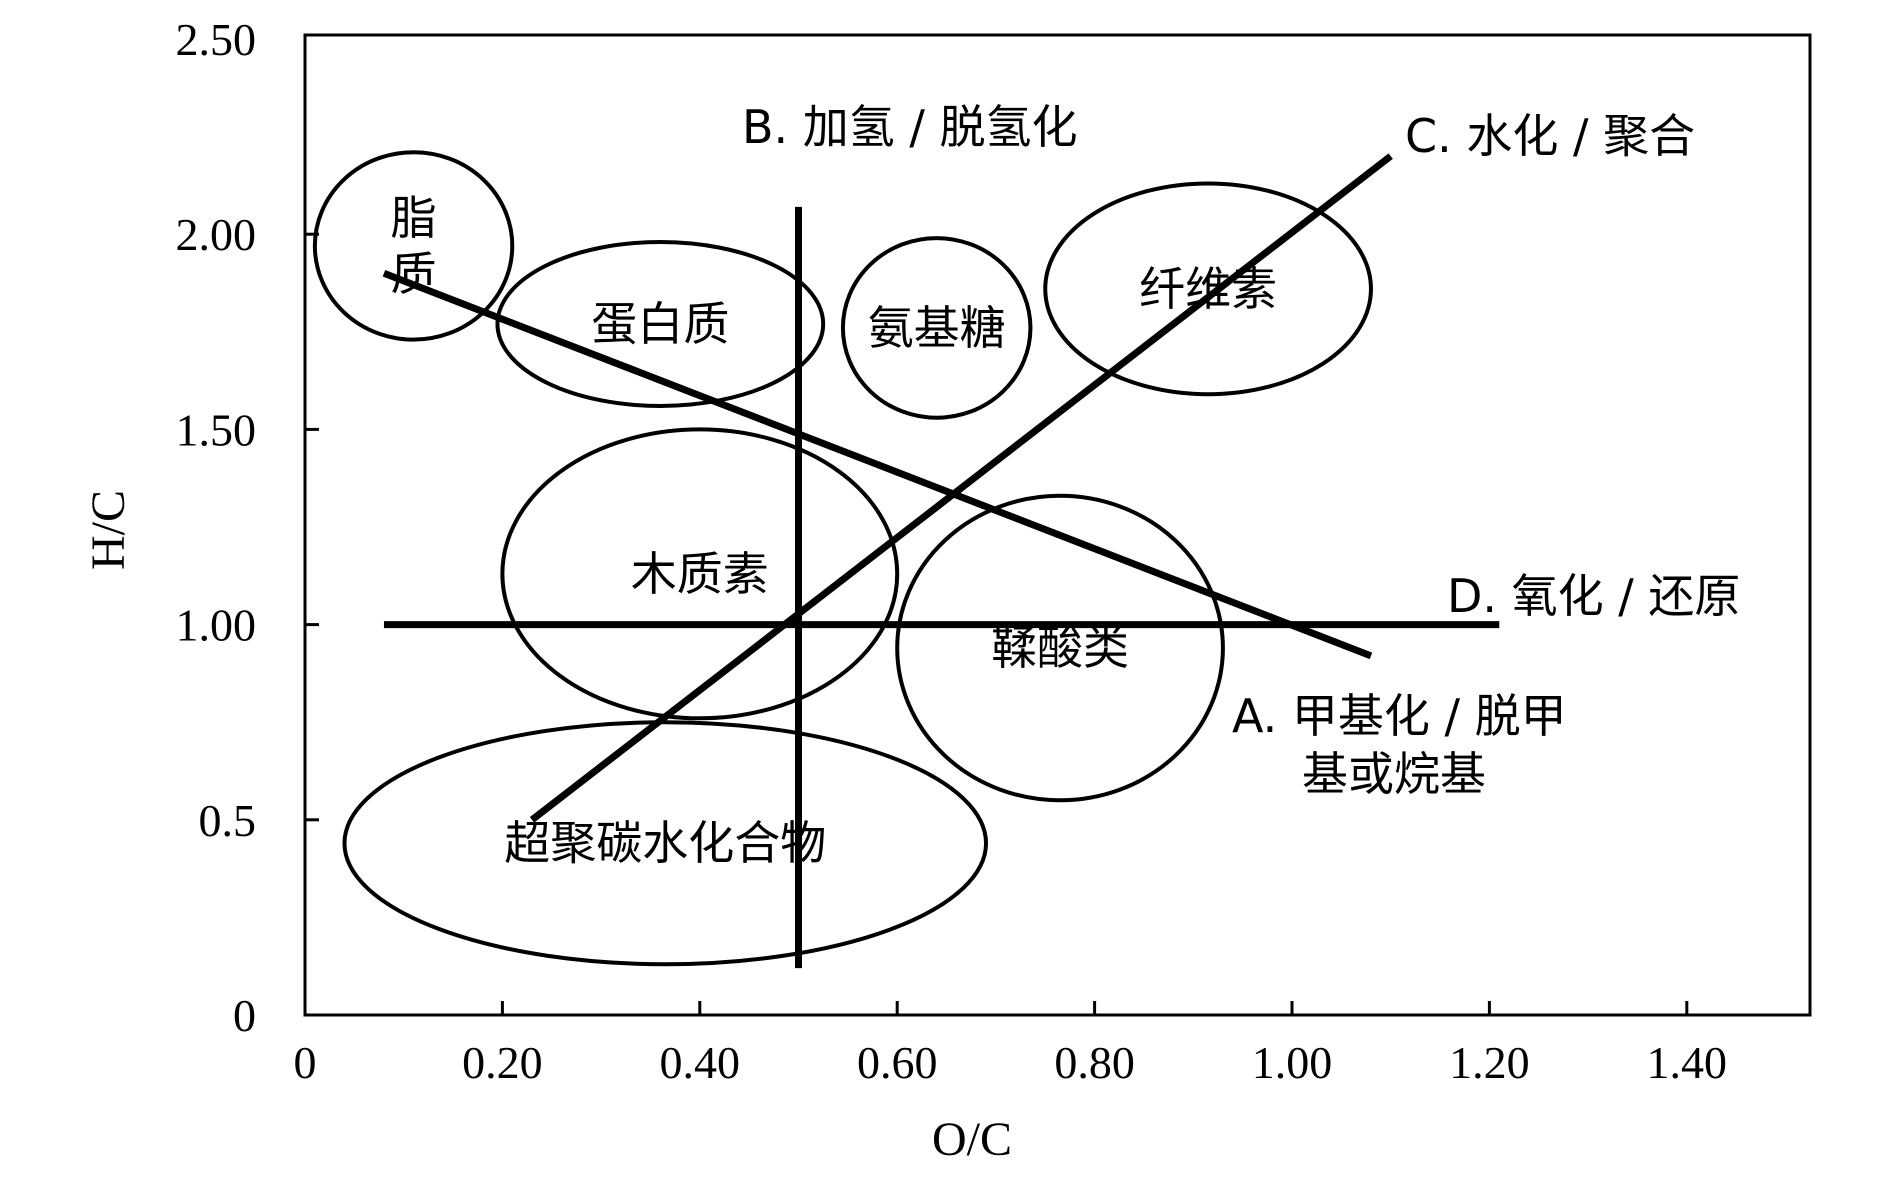 The height and width of the screenshot is (1180, 1887). I want to click on region-tannin-outline, so click(1060, 648).